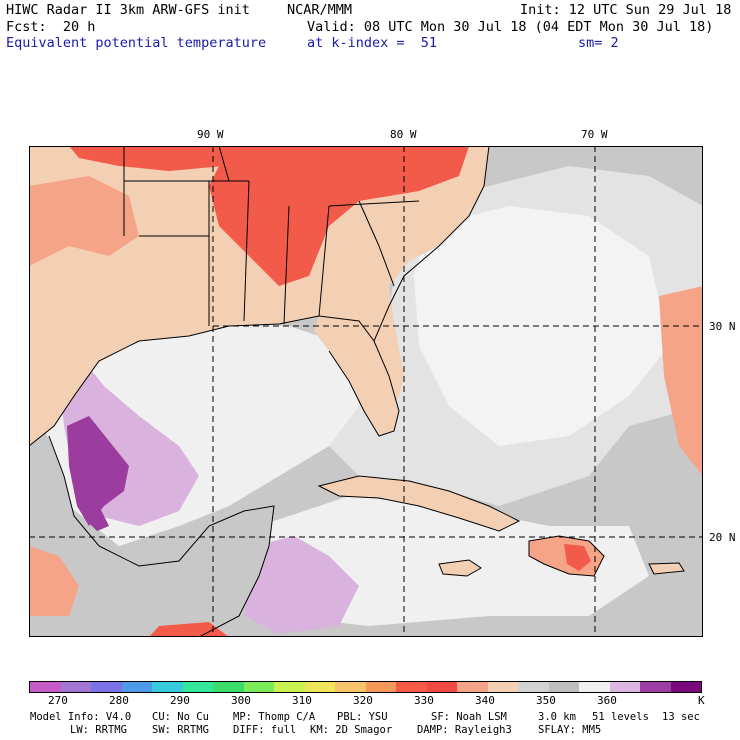 This screenshot has width=740, height=740. What do you see at coordinates (424, 700) in the screenshot?
I see `colorbar-tick-330: 330` at bounding box center [424, 700].